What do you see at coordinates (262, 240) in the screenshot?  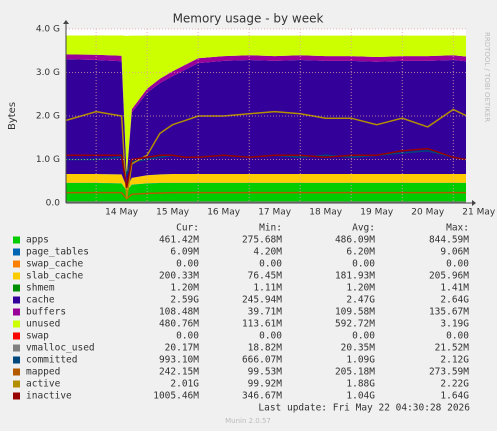 I see `legend-stat: 275.68M` at bounding box center [262, 240].